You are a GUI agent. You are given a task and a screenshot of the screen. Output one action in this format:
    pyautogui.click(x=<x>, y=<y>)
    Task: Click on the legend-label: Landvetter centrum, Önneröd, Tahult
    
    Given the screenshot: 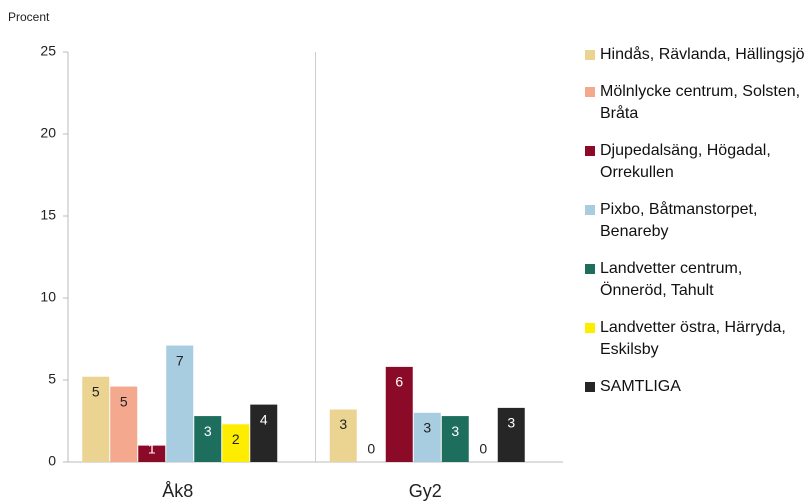 What is the action you would take?
    pyautogui.click(x=671, y=279)
    